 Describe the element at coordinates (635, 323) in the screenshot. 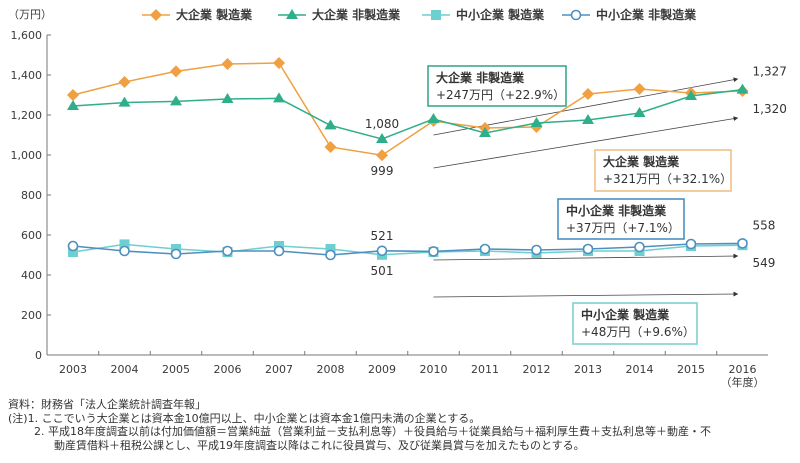

I see `annotation-box: 中小企業 製造業 +48万円（+9.6%）` at that location.